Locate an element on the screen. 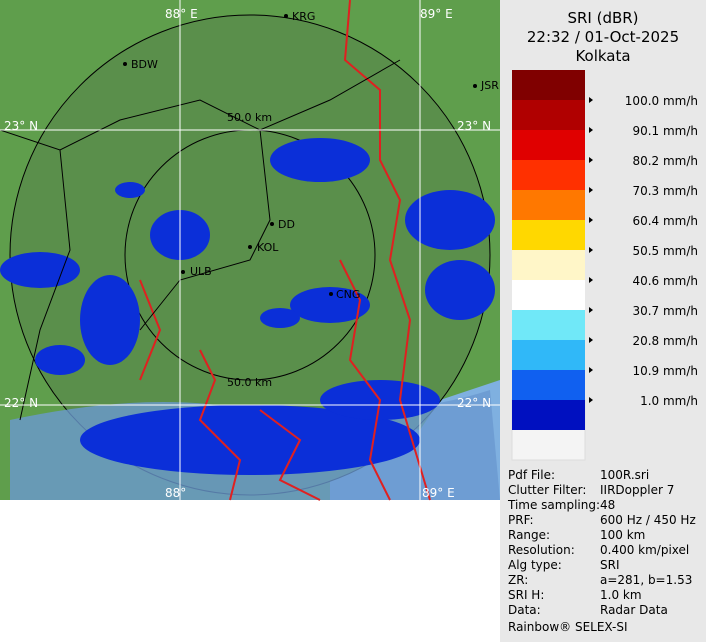 The width and height of the screenshot is (706, 642). legend-label: 60.4 mm/h is located at coordinates (665, 221).